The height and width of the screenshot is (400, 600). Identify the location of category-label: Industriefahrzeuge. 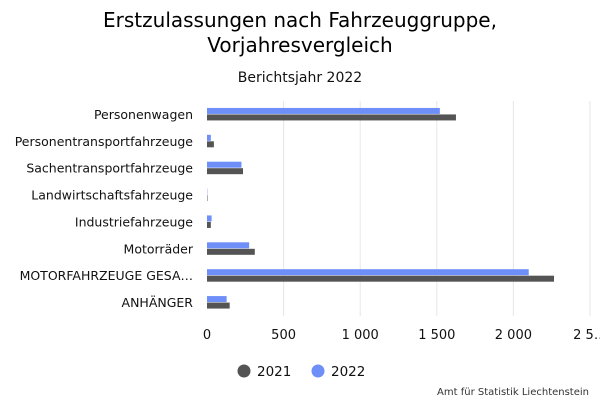
(134, 221).